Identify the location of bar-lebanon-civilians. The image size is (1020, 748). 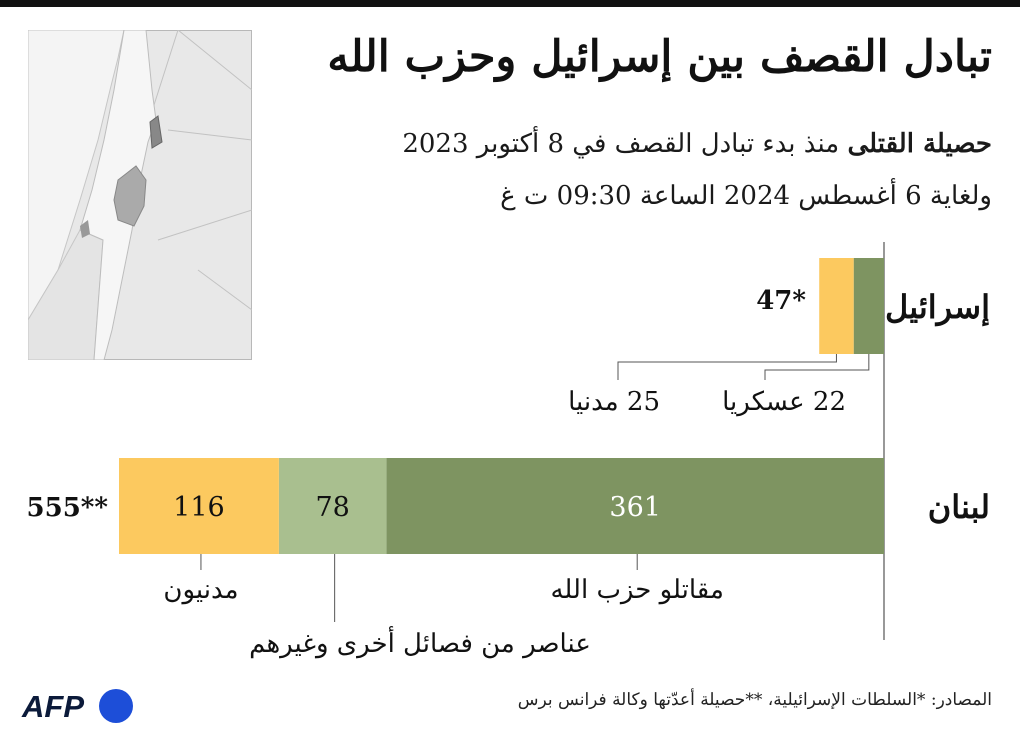
(199, 506).